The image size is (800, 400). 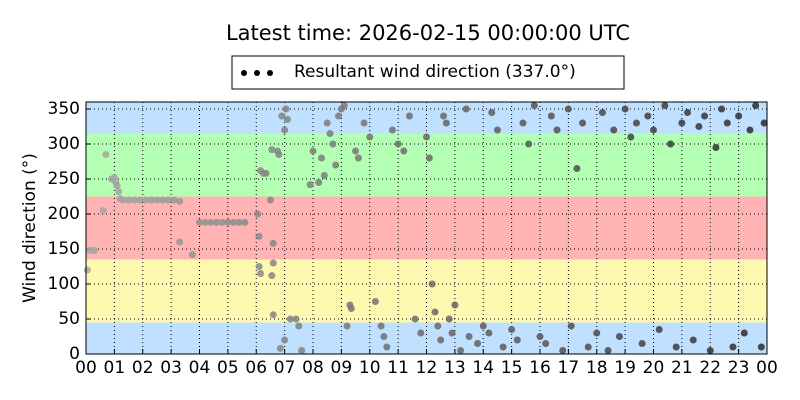 What do you see at coordinates (428, 33) in the screenshot?
I see `chart-title: Latest time: 2026-02-15 00:00:00 UTC` at bounding box center [428, 33].